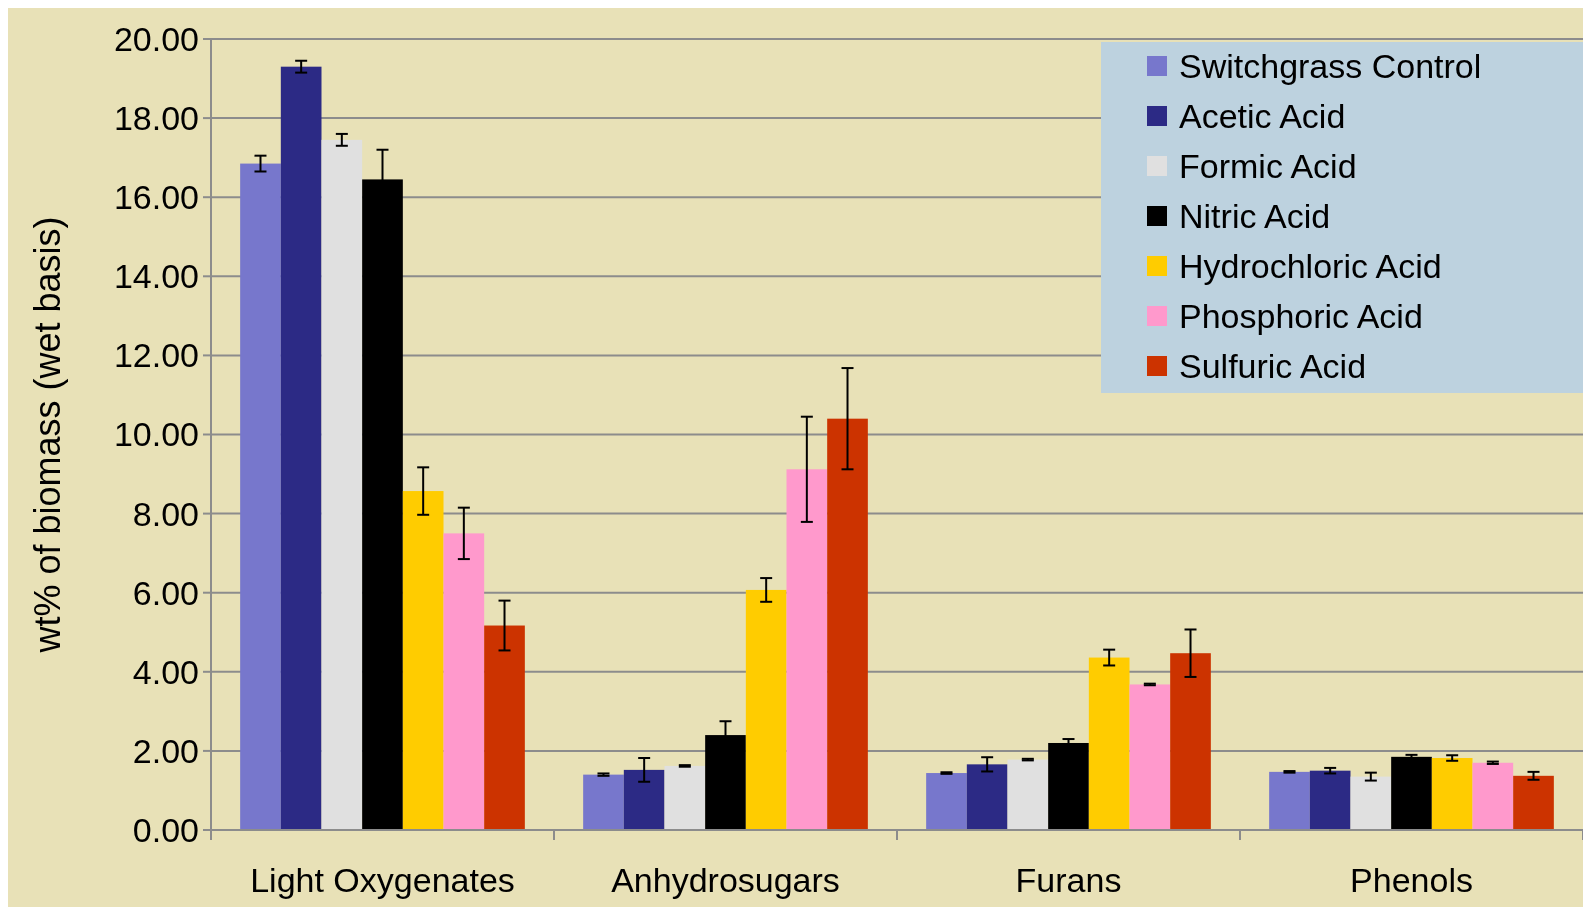 The width and height of the screenshot is (1591, 907). Describe the element at coordinates (1310, 265) in the screenshot. I see `legend-label: Hydrochloric Acid` at that location.